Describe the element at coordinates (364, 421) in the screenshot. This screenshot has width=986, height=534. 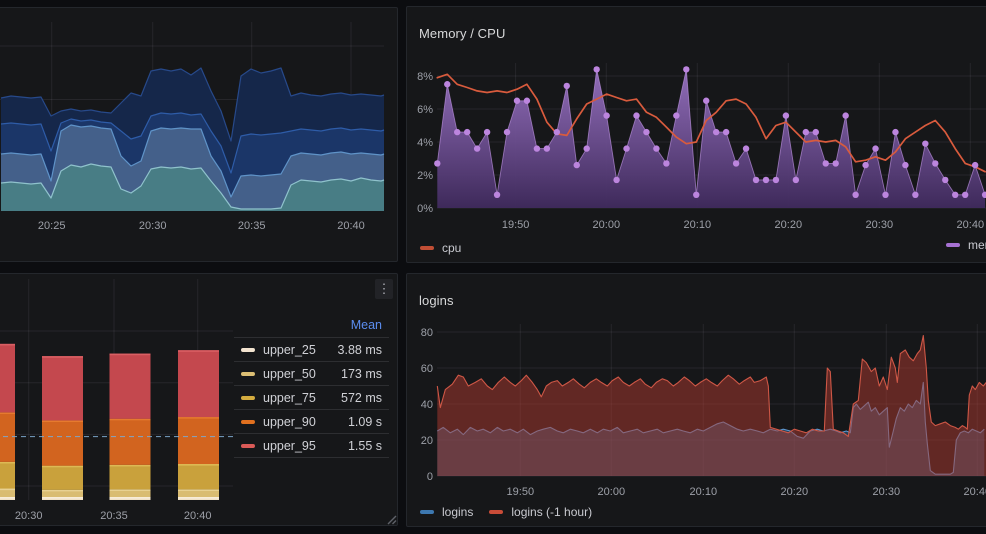
I see `legend-mean-value: 1.09 s` at that location.